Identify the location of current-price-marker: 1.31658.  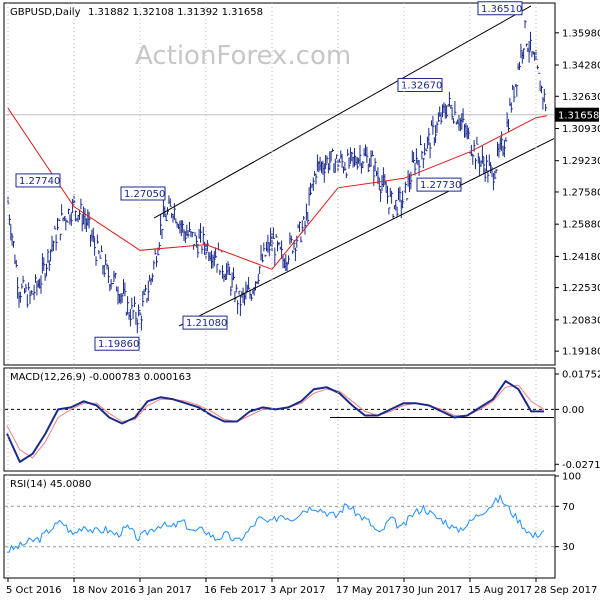
(577, 114).